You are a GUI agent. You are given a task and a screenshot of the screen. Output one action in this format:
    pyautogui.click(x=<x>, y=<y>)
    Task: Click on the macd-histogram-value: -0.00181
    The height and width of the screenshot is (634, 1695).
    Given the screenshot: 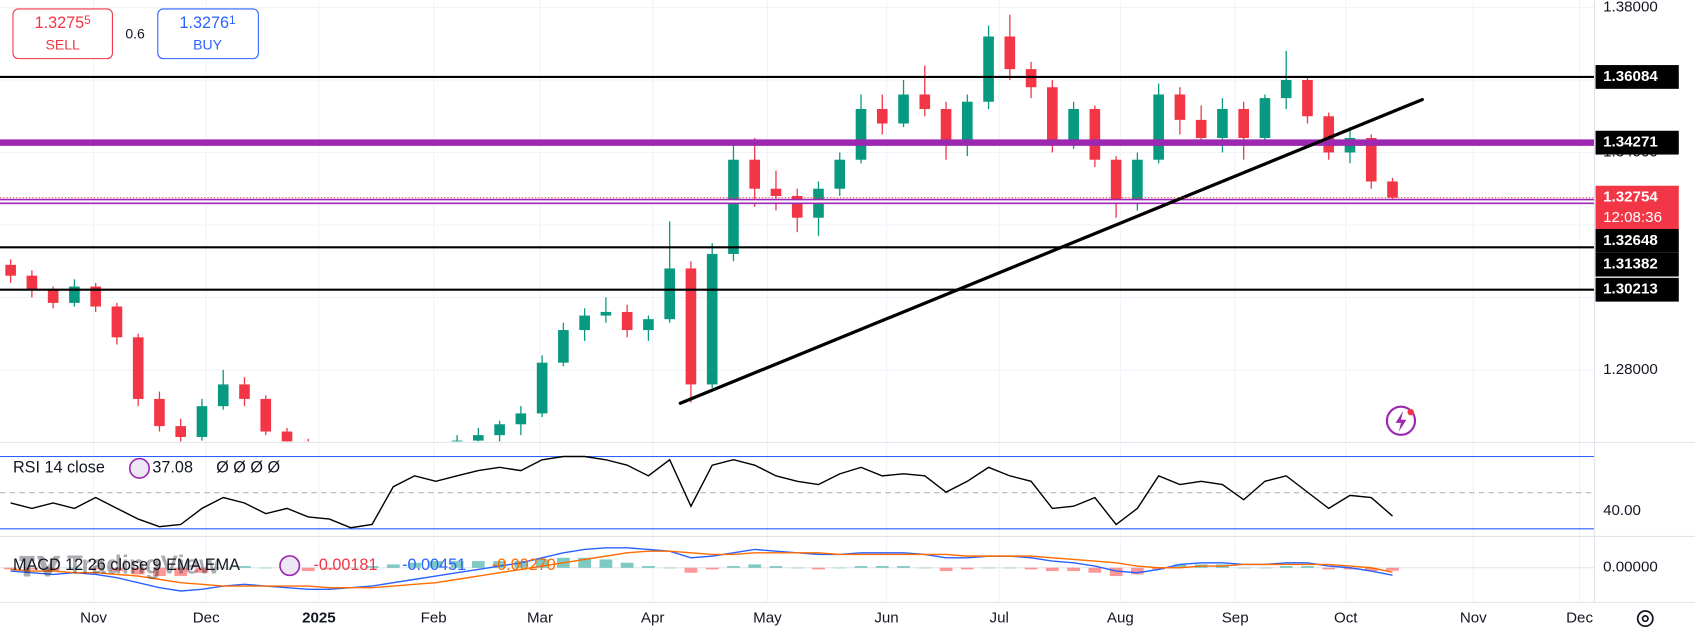 What is the action you would take?
    pyautogui.click(x=345, y=565)
    